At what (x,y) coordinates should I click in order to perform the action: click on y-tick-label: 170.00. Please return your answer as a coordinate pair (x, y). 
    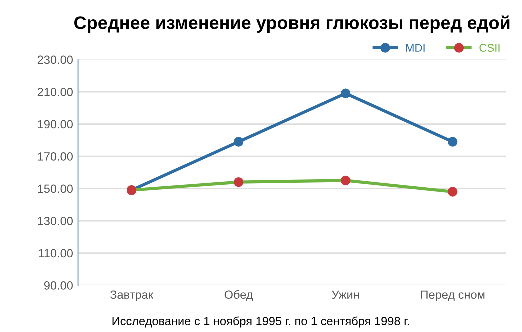
    Looking at the image, I should click on (55, 156).